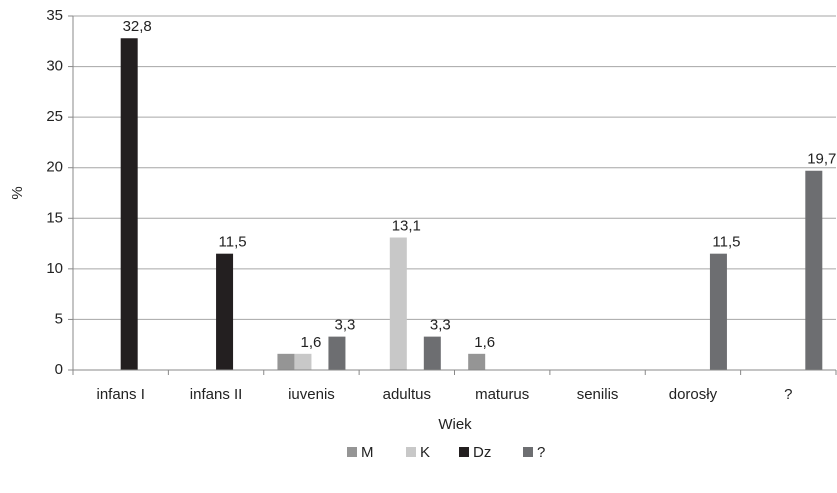  I want to click on legend-label: M, so click(367, 452).